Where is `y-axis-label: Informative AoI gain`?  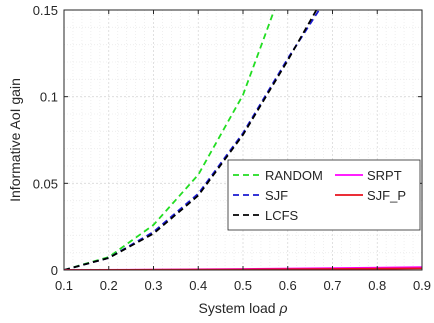
y-axis-label: Informative AoI gain is located at coordinates (15, 140).